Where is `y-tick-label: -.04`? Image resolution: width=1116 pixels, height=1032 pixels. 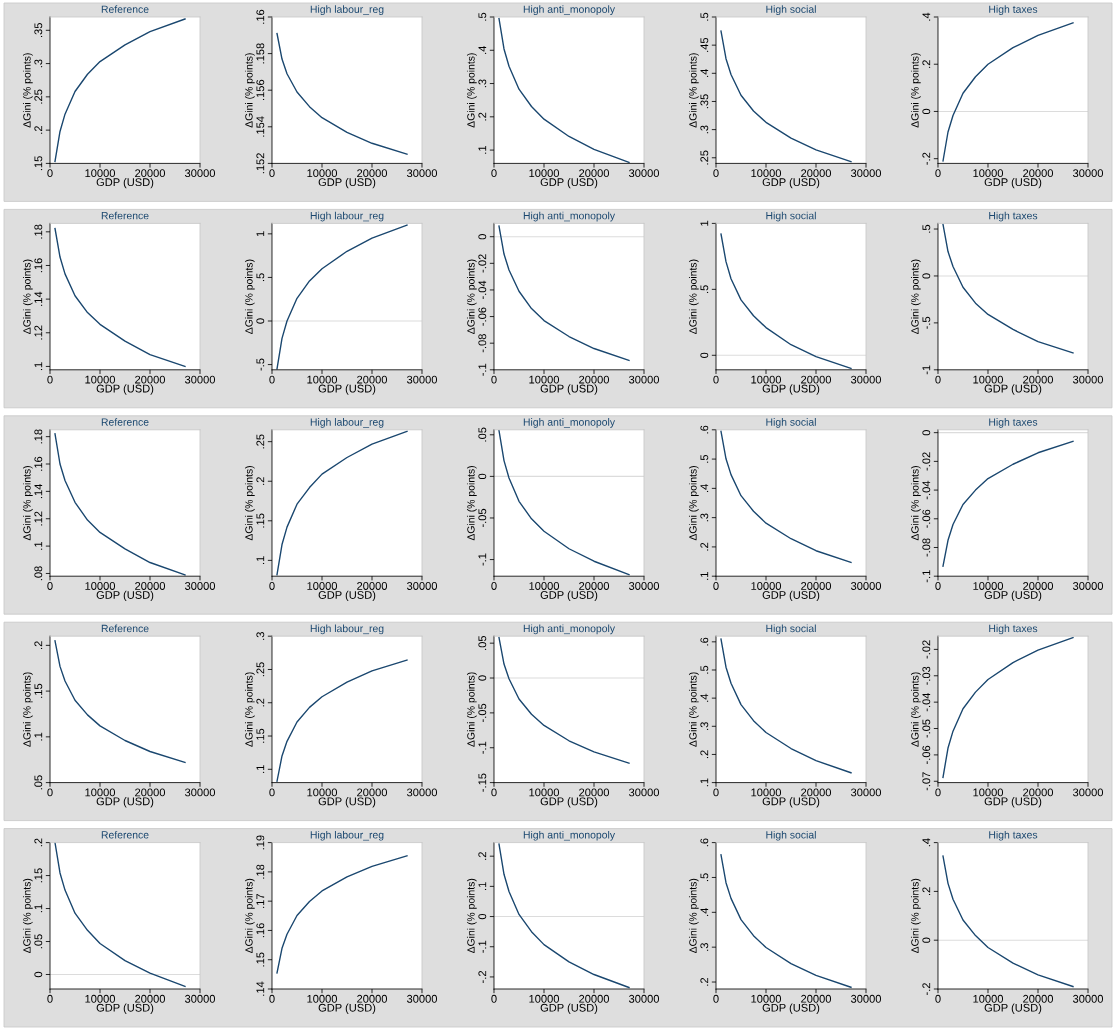 y-tick-label: -.04 is located at coordinates (482, 290).